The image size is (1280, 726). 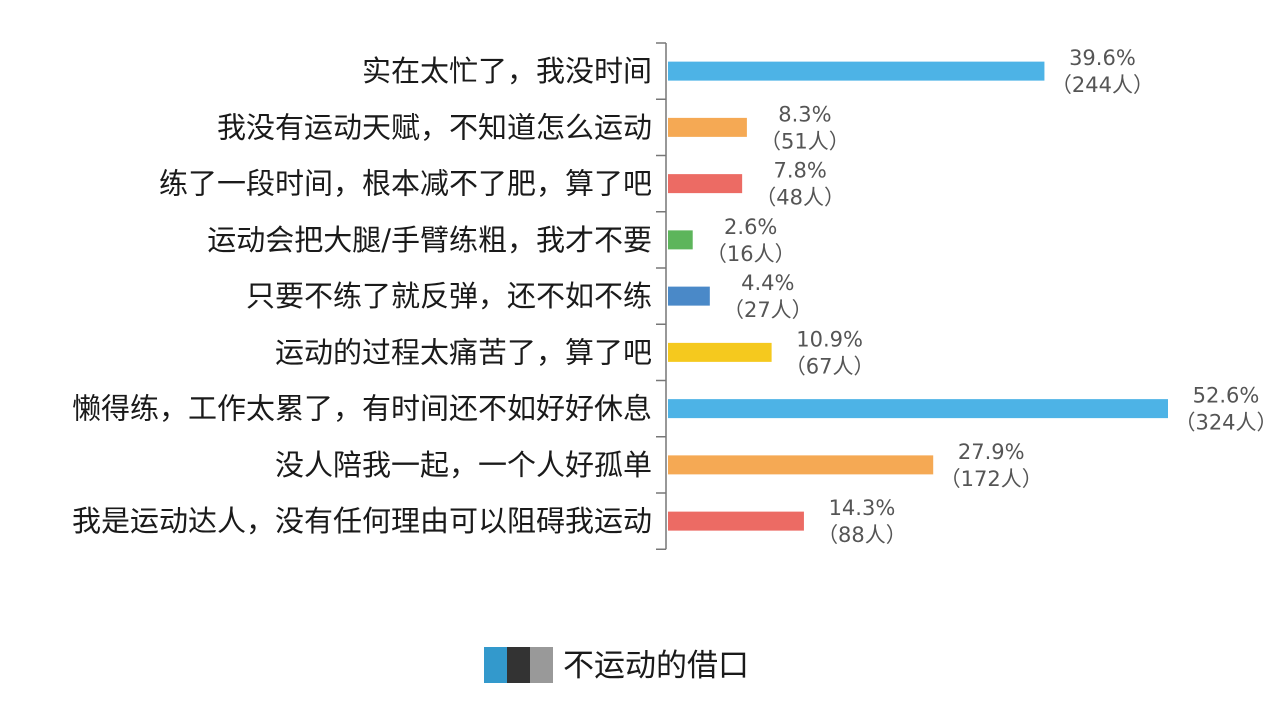 I want to click on category-label-7: 没人陪我一起，一个人好孤单, so click(x=463, y=465).